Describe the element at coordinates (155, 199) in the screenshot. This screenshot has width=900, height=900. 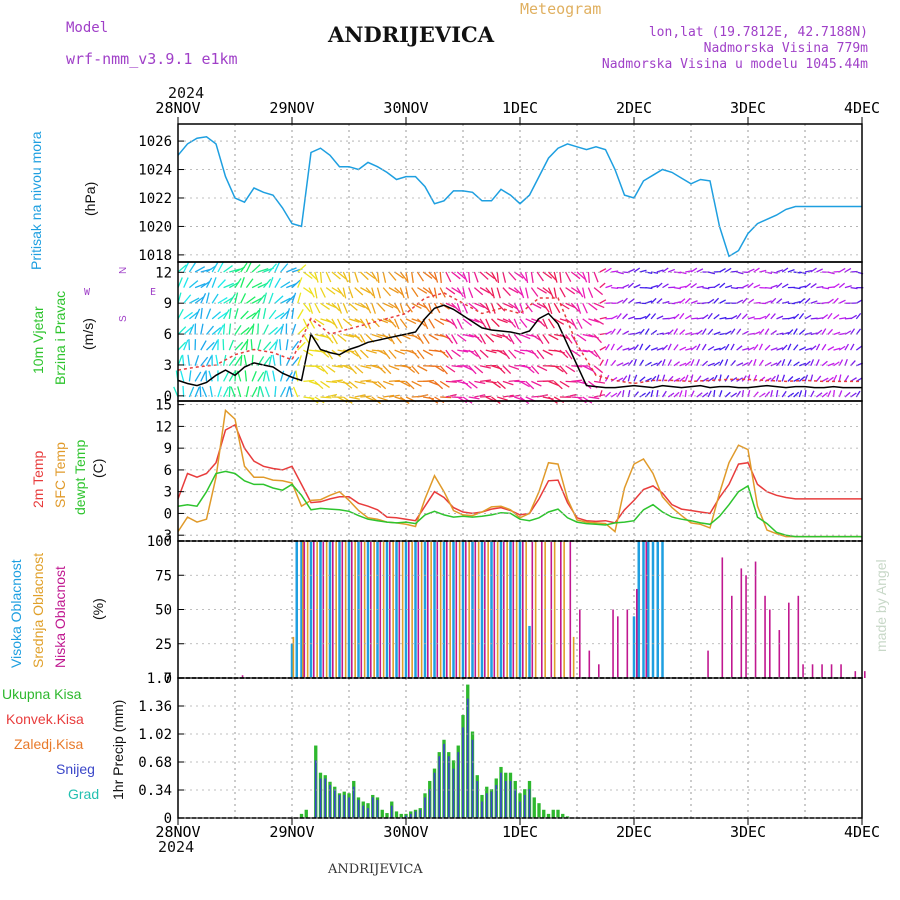
I see `y-tick-label: 1022` at that location.